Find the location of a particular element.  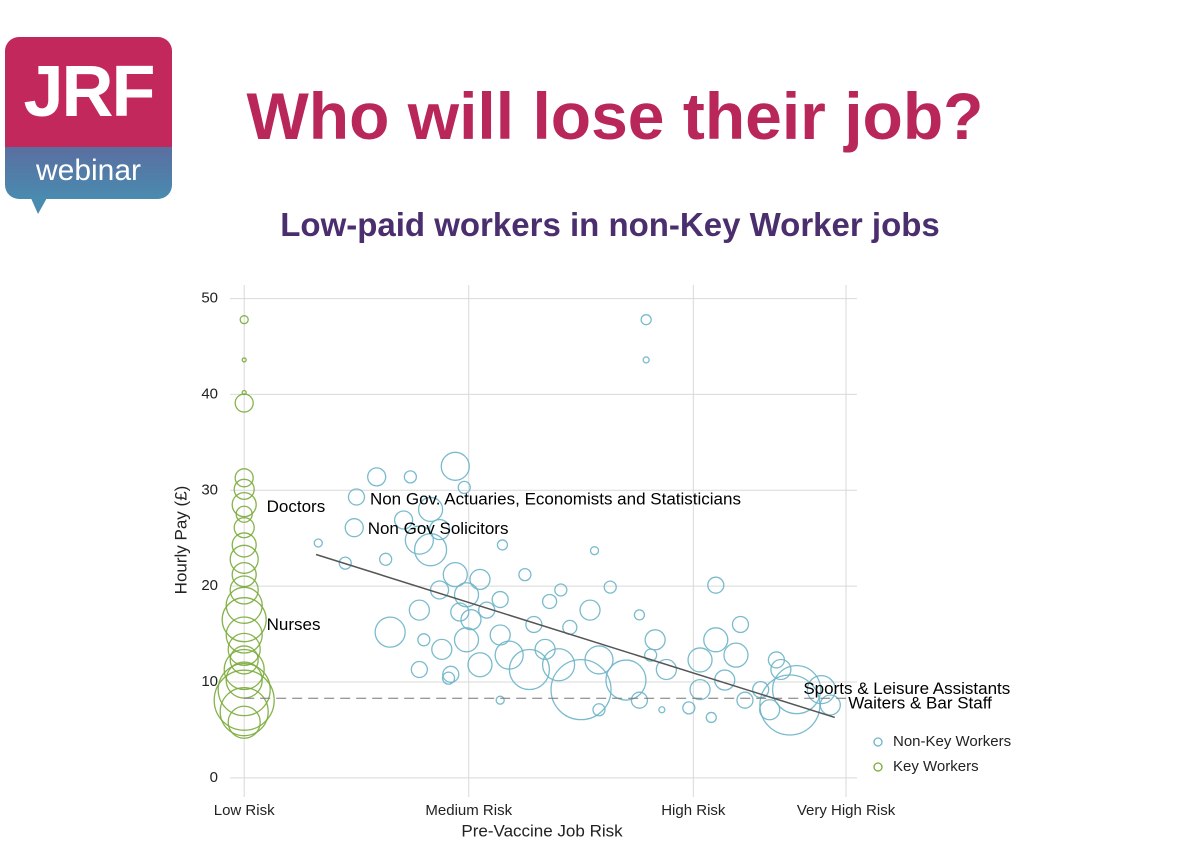

slide-title: Who will lose their job? is located at coordinates (615, 116).